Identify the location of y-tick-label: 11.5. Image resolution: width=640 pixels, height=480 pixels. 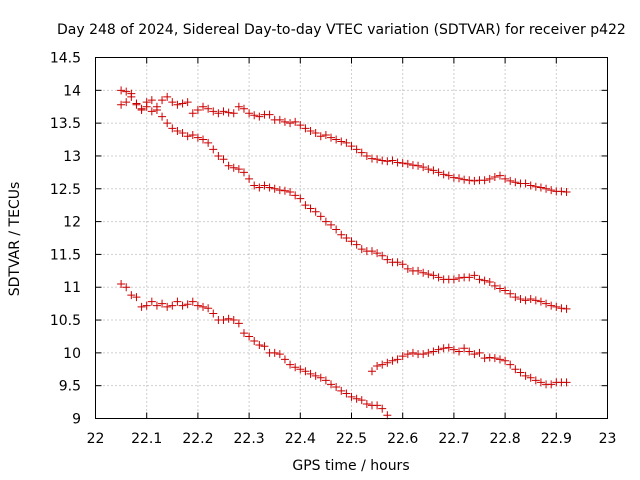
(65, 255).